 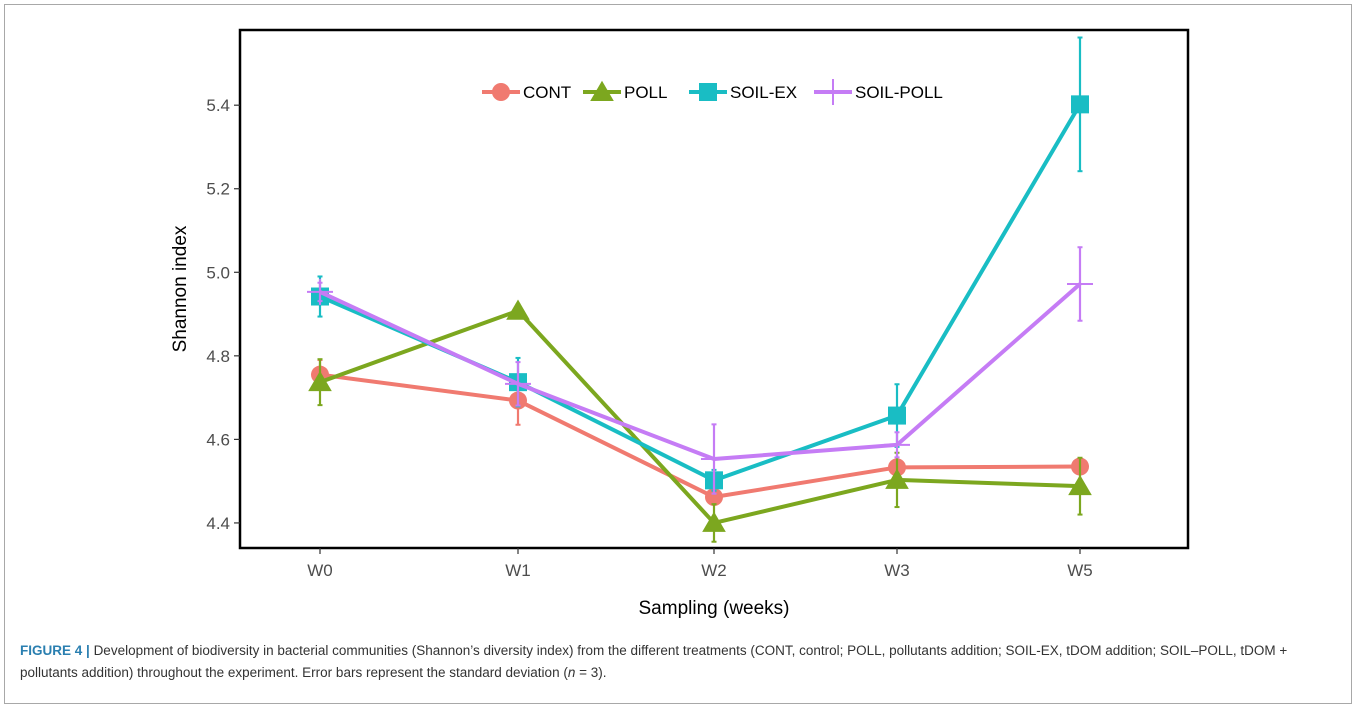 I want to click on legend-item-poll: POLL, so click(x=625, y=91).